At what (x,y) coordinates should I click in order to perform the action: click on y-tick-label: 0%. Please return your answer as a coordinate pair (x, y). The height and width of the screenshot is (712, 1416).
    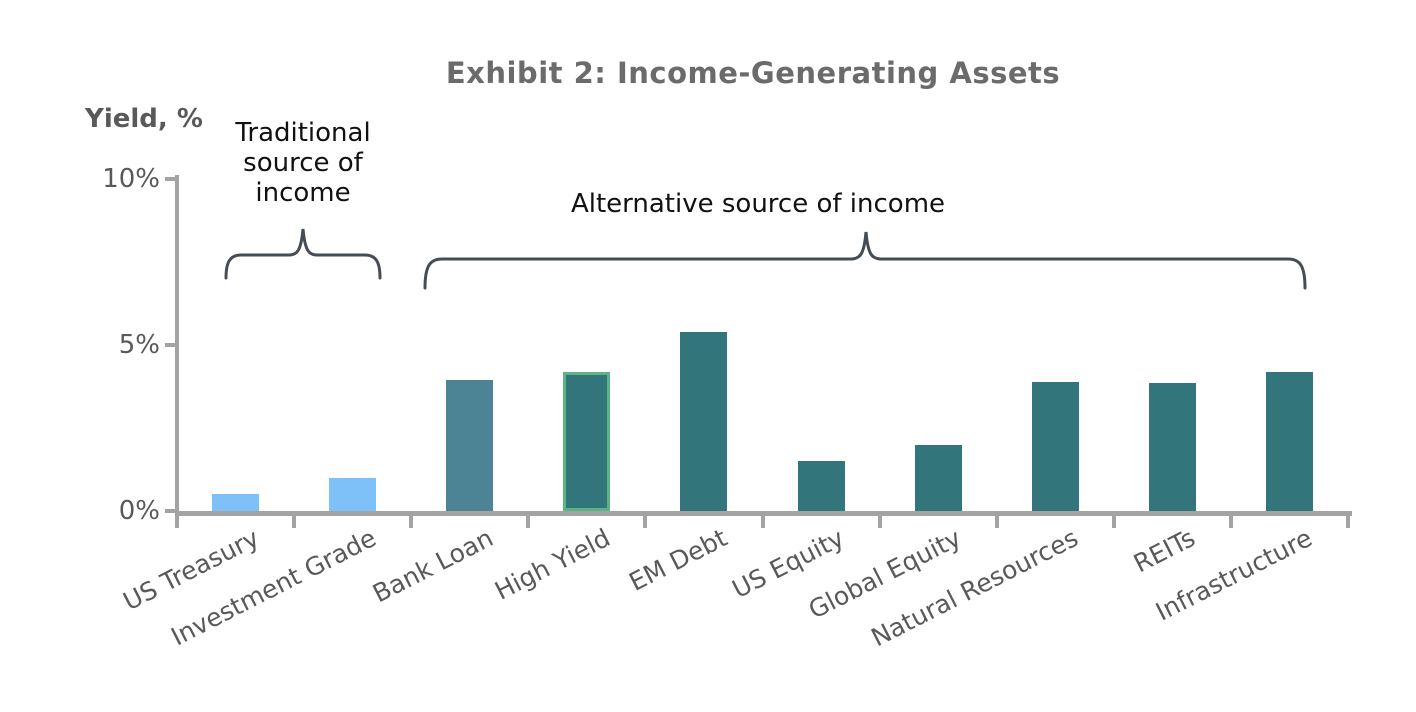
    Looking at the image, I should click on (139, 511).